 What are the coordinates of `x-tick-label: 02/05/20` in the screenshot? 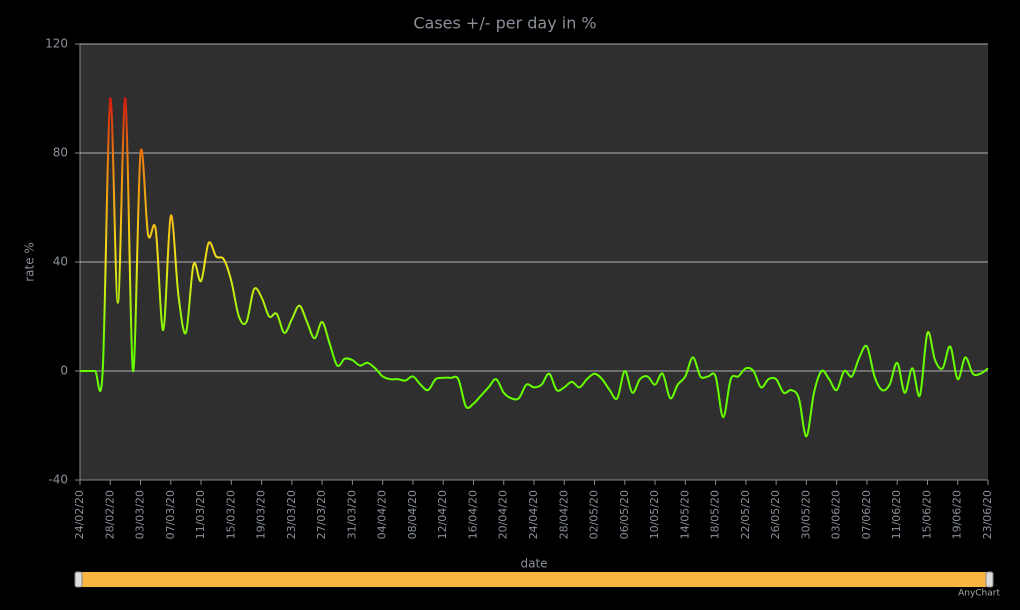 It's located at (594, 514).